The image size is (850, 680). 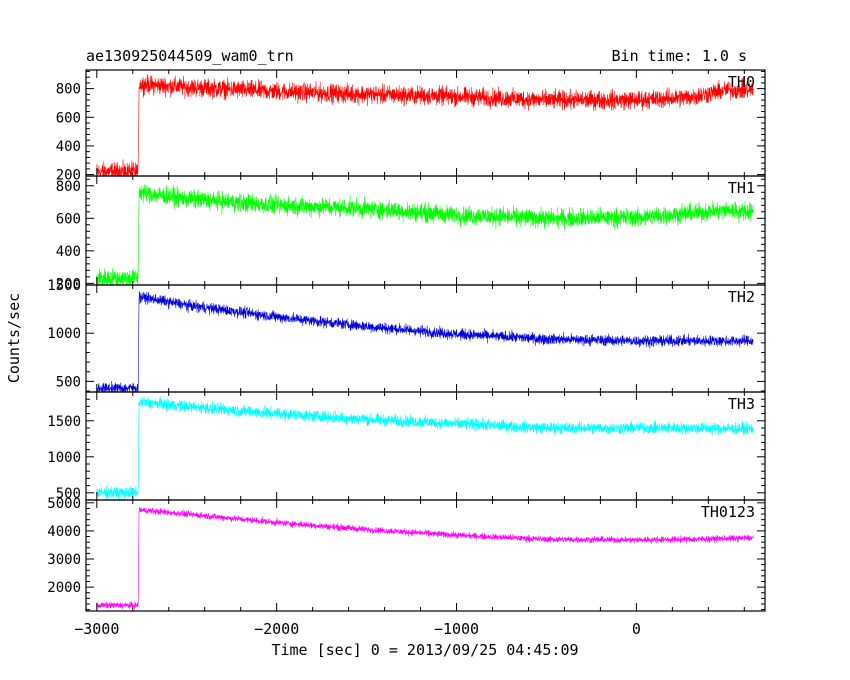 What do you see at coordinates (64, 504) in the screenshot?
I see `y-tick-label: 5000` at bounding box center [64, 504].